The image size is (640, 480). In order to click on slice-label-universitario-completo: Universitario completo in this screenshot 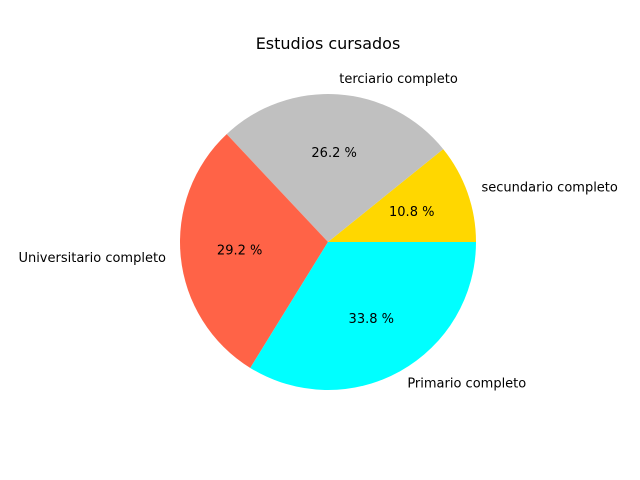, I will do `click(92, 258)`.